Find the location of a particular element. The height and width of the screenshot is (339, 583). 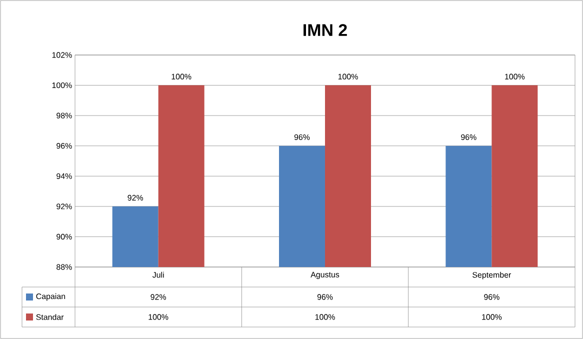

chart-title: IMN 2 is located at coordinates (325, 30).